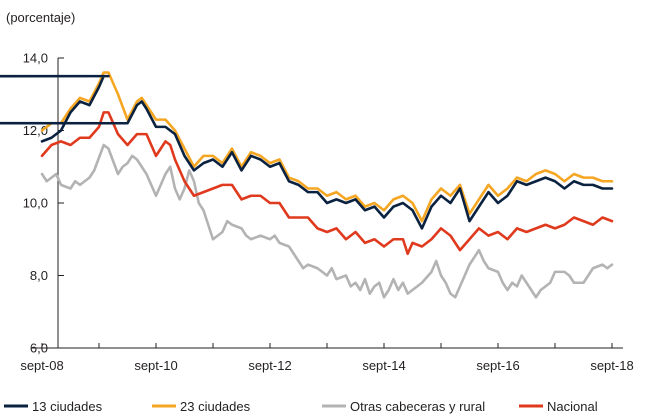 The height and width of the screenshot is (416, 660). I want to click on x-tick-label: sept-12, so click(269, 365).